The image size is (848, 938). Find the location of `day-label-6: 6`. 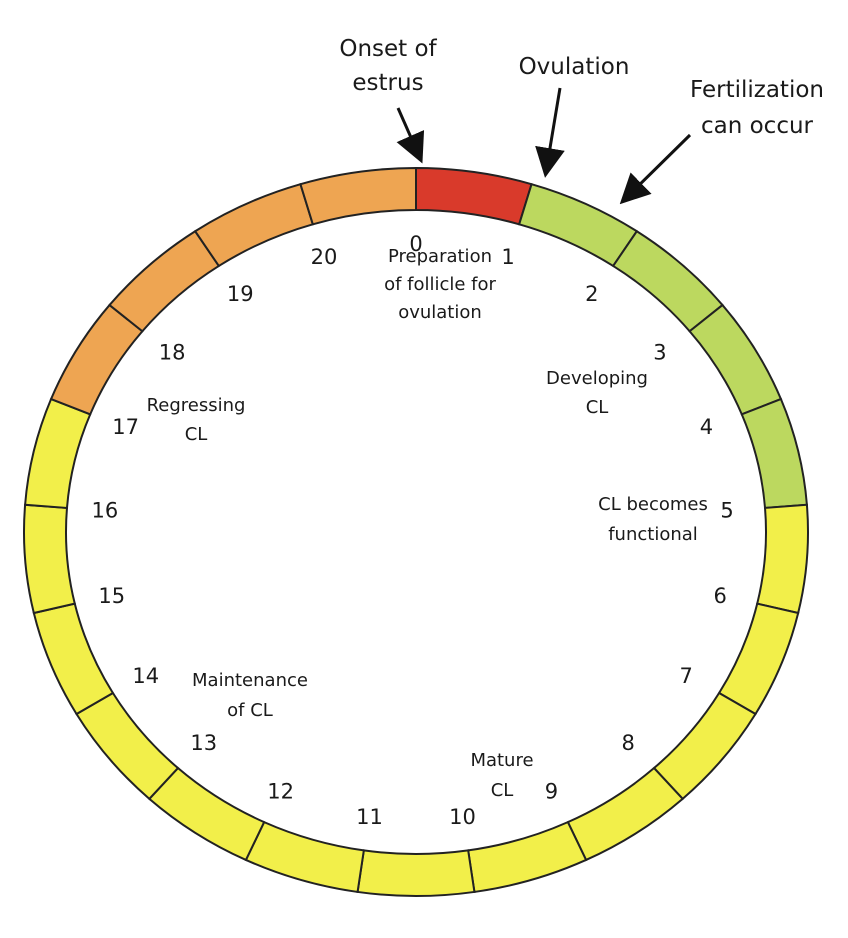

day-label-6: 6 is located at coordinates (720, 596).